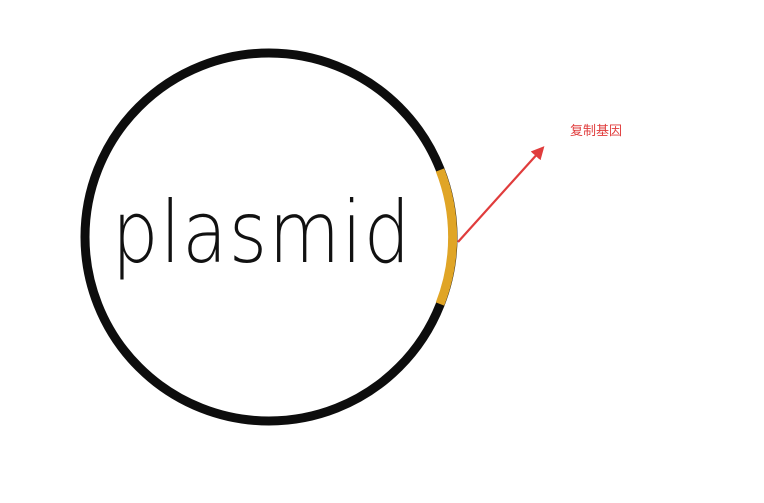 This screenshot has height=503, width=764. What do you see at coordinates (446, 237) in the screenshot?
I see `replication-gene-segment` at bounding box center [446, 237].